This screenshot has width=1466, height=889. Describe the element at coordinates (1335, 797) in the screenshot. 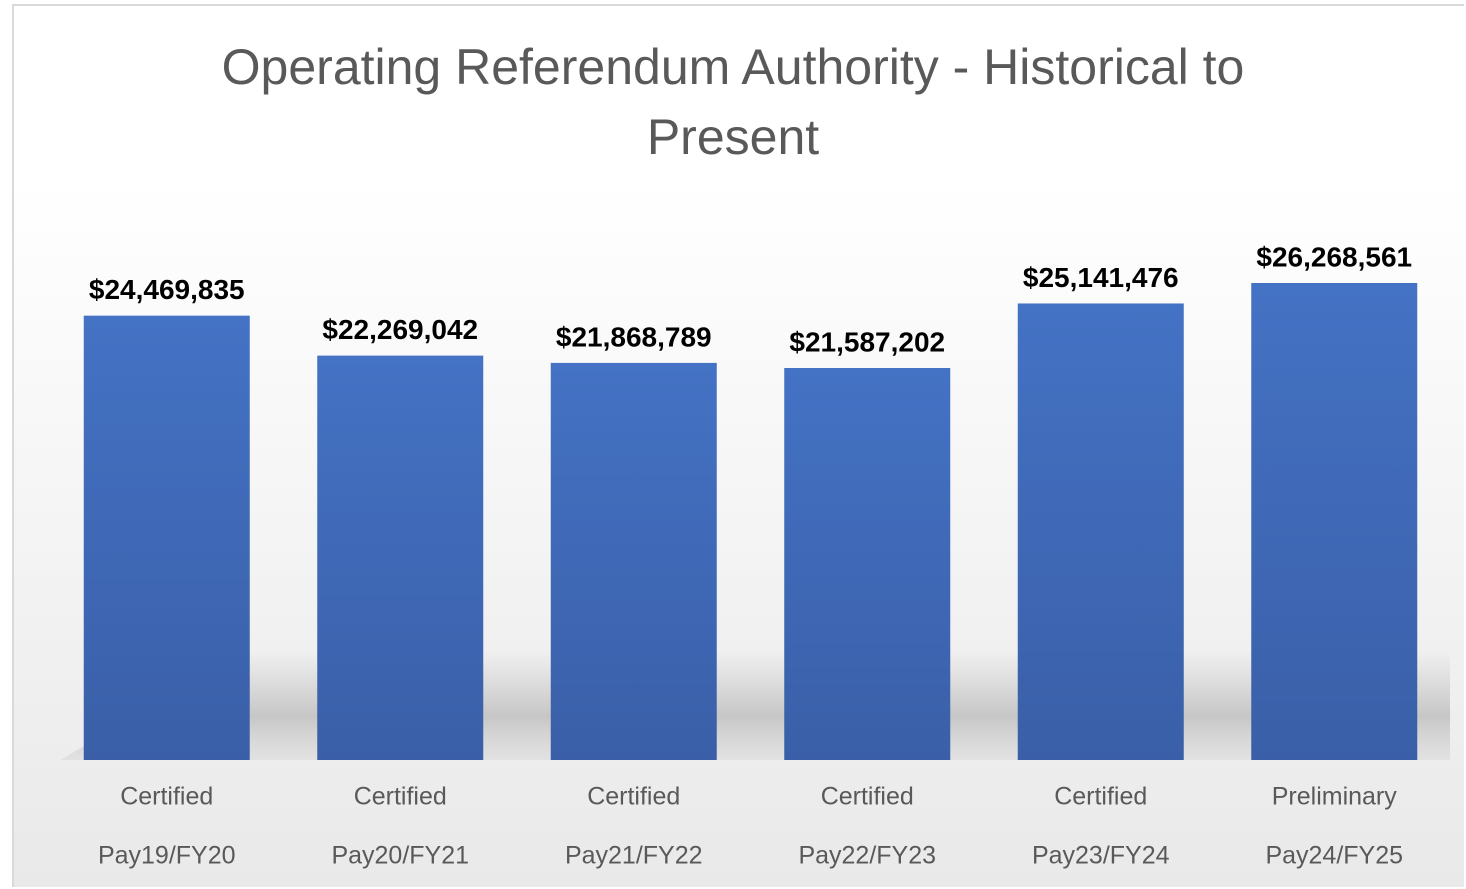

I see `x-tick-label: Preliminary` at that location.